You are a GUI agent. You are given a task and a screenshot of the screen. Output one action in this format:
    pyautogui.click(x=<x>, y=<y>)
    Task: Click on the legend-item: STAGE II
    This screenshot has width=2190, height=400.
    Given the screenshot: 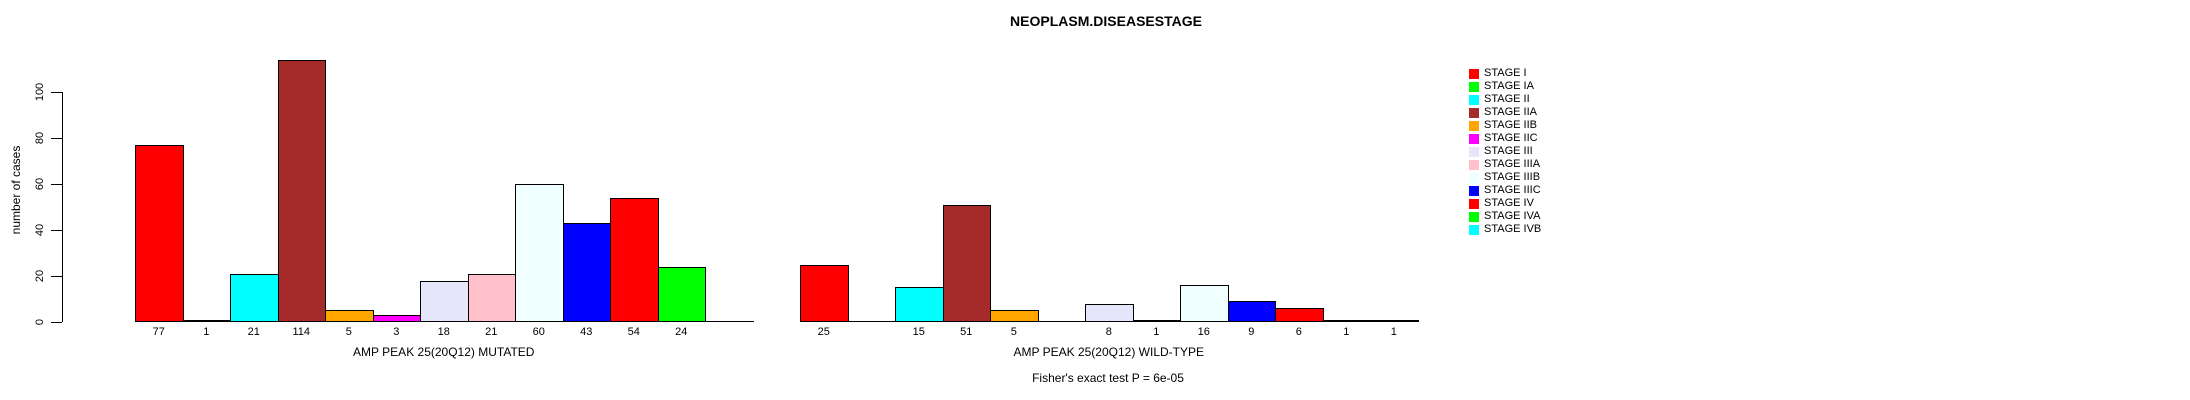 What is the action you would take?
    pyautogui.click(x=1505, y=99)
    